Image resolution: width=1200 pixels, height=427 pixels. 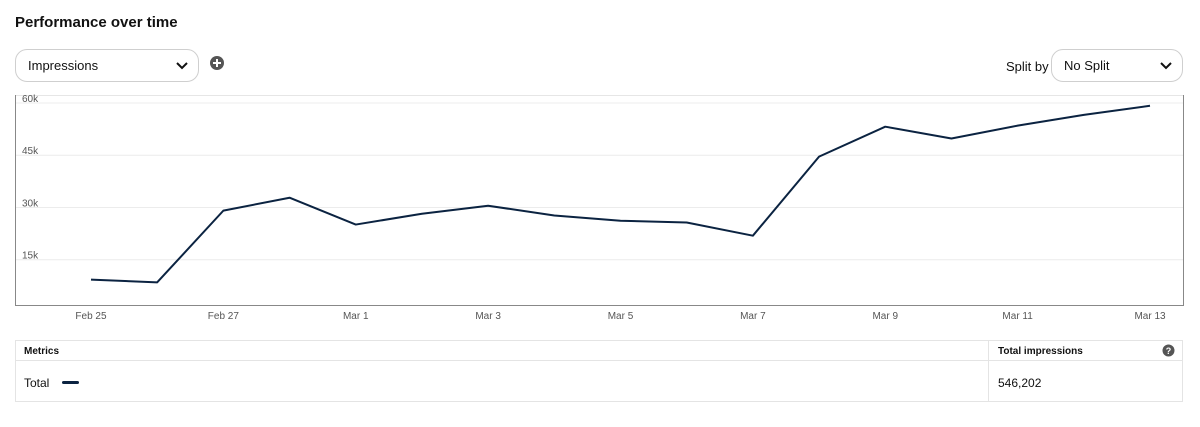 What do you see at coordinates (1017, 316) in the screenshot?
I see `x-tick-label: Mar 11` at bounding box center [1017, 316].